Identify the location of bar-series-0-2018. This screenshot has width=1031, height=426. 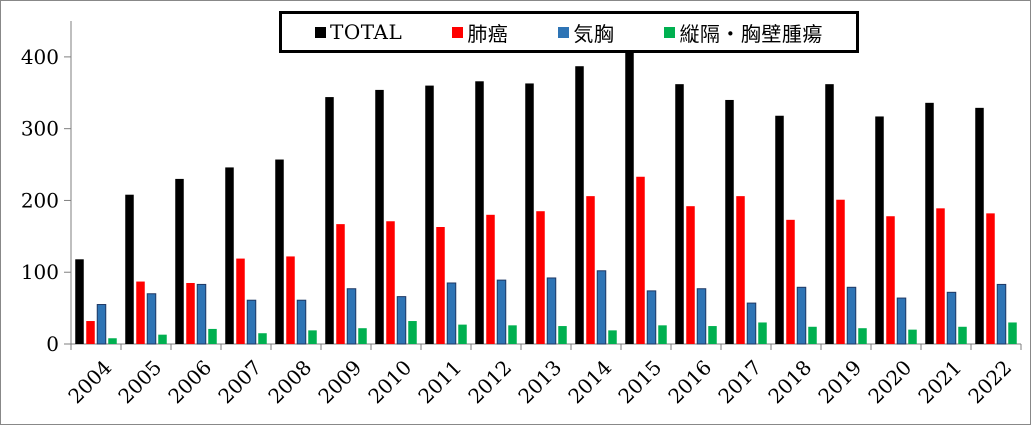
(779, 229).